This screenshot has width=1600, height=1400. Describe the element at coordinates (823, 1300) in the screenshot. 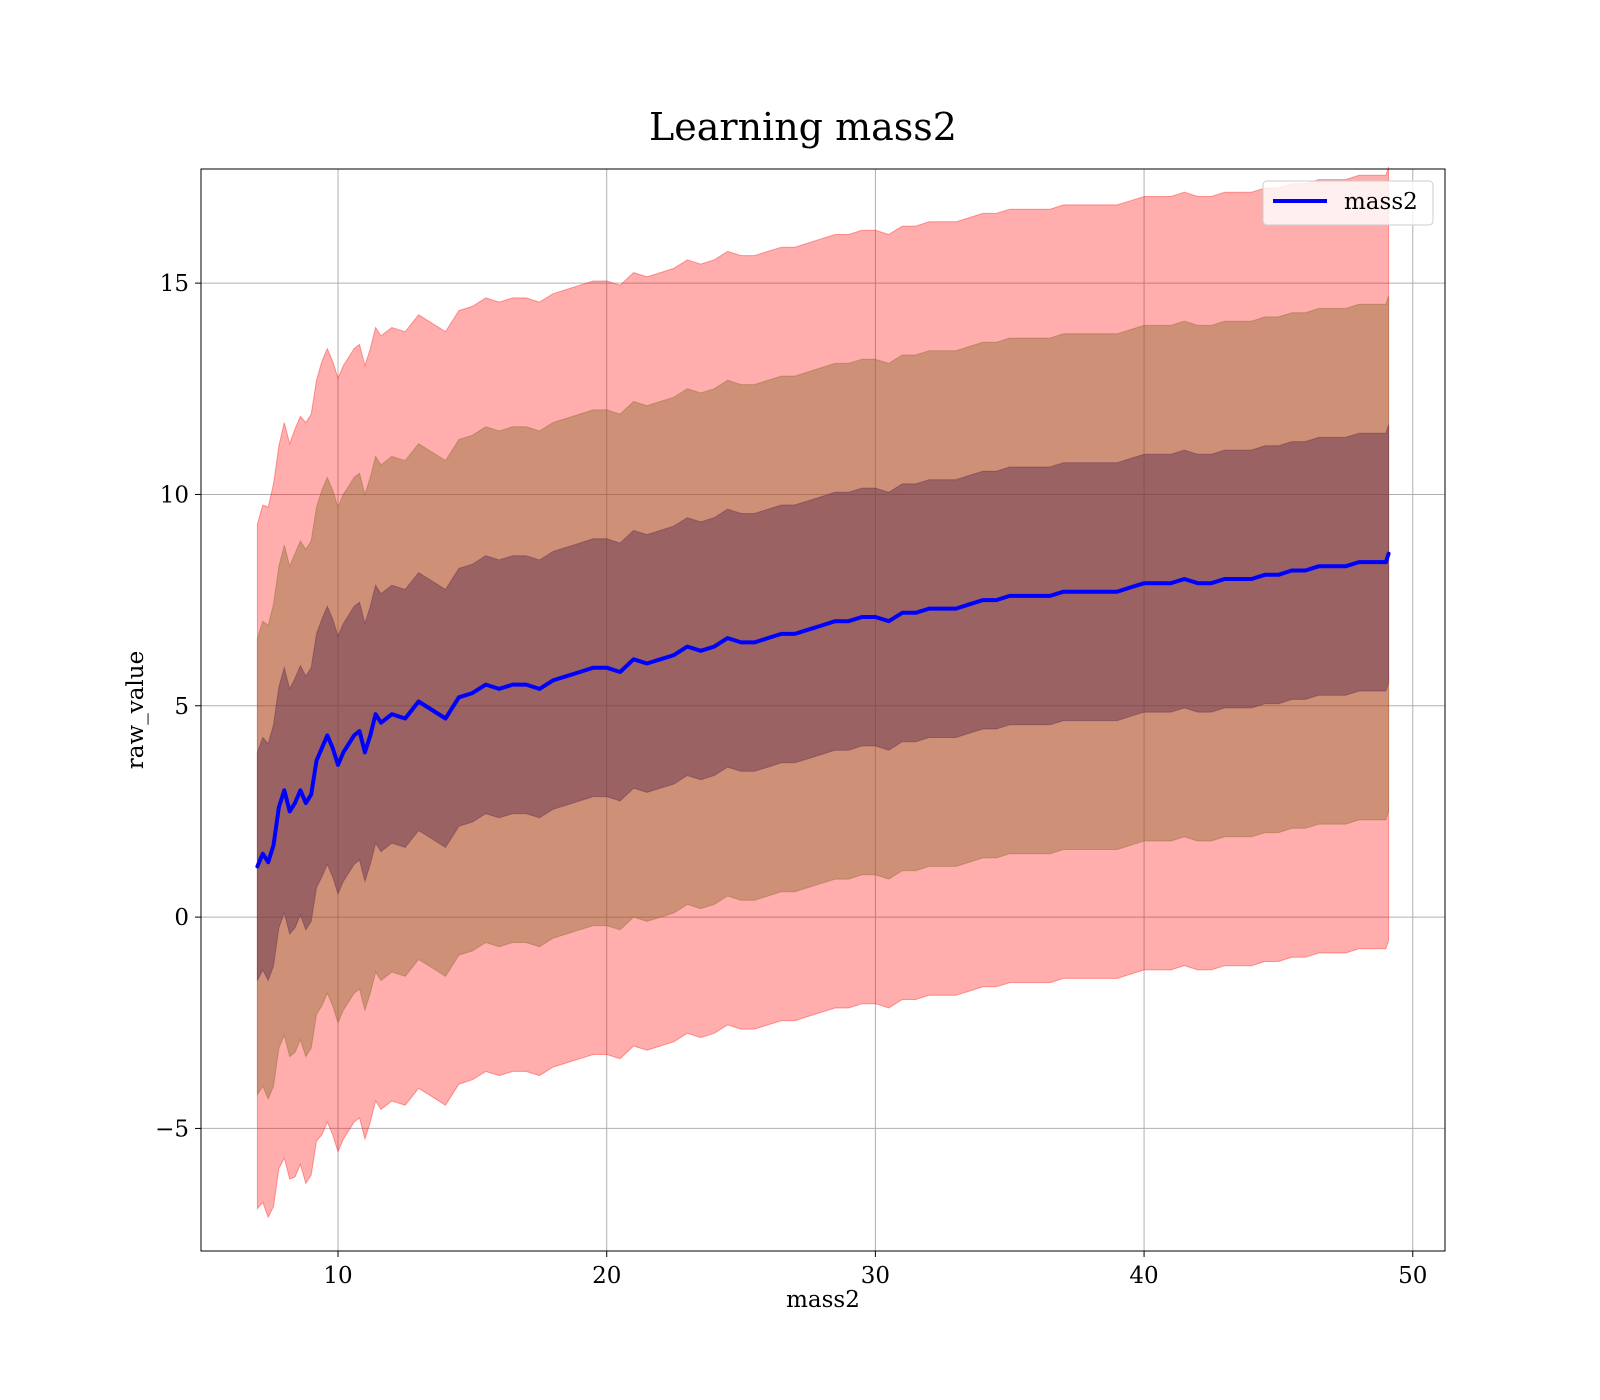

I see `x-axis-label: mass2` at that location.